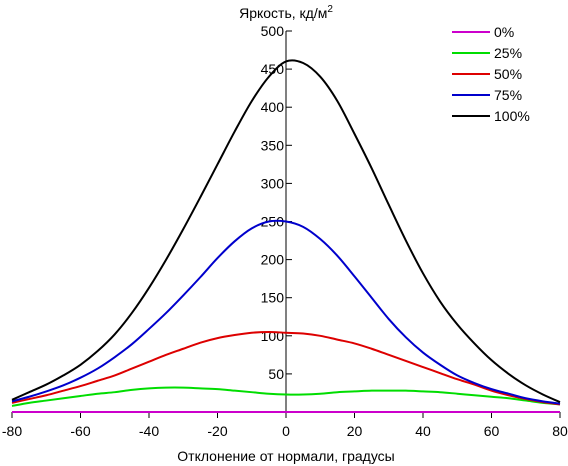  Describe the element at coordinates (508, 74) in the screenshot. I see `legend-label: 50%` at that location.